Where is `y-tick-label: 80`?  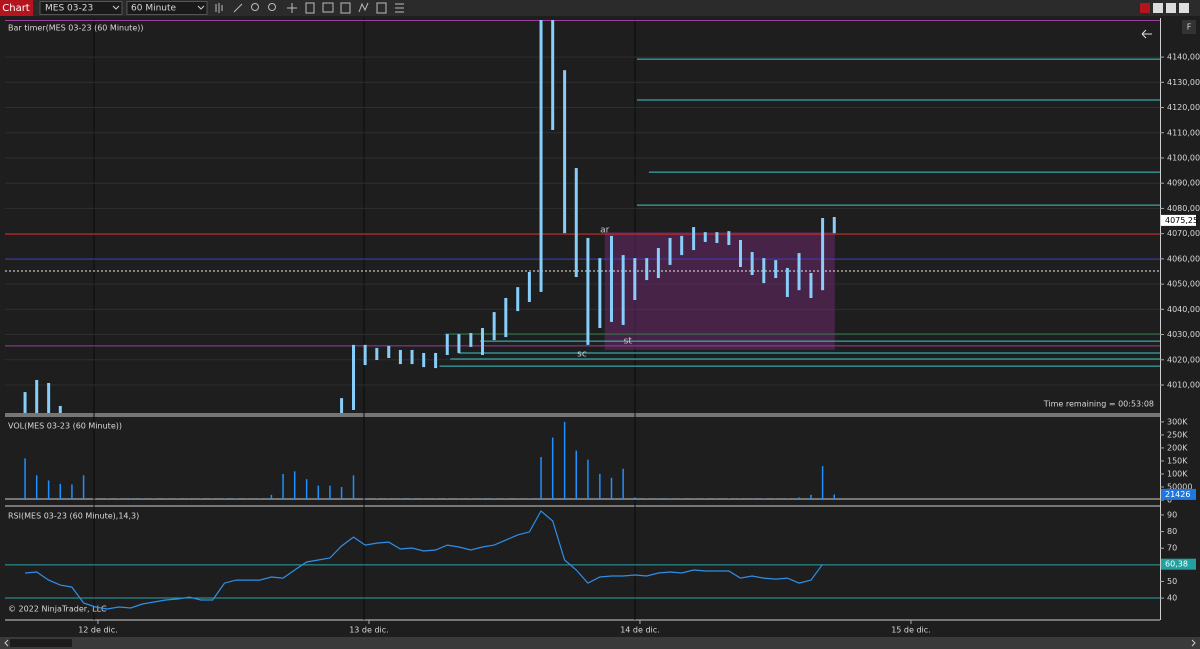 y-tick-label: 80 is located at coordinates (1172, 531).